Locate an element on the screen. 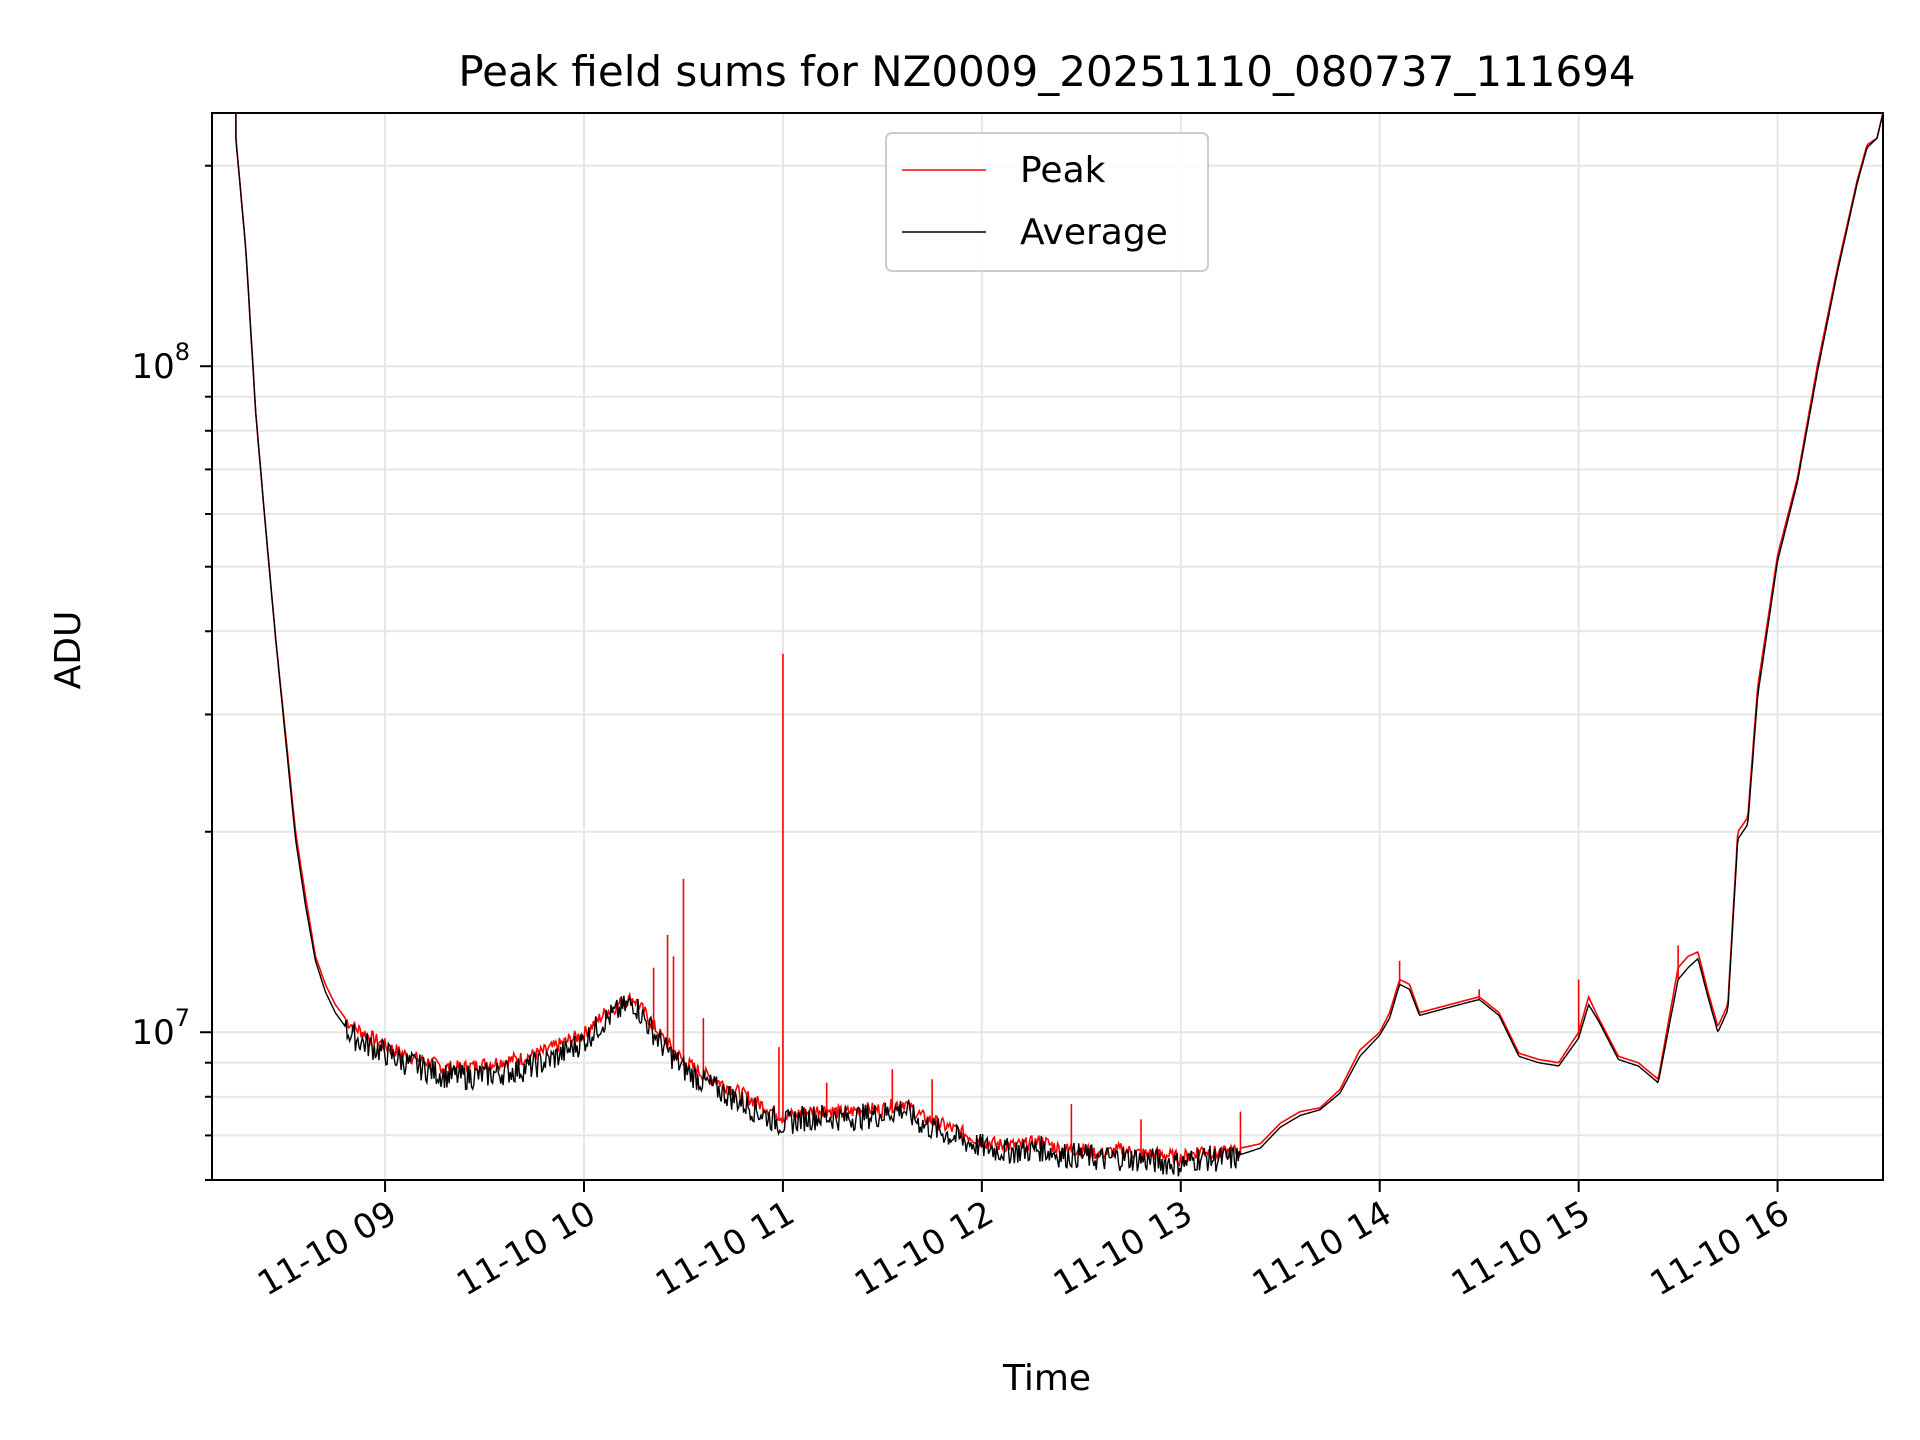  legend: Peak Average is located at coordinates (1047, 202).